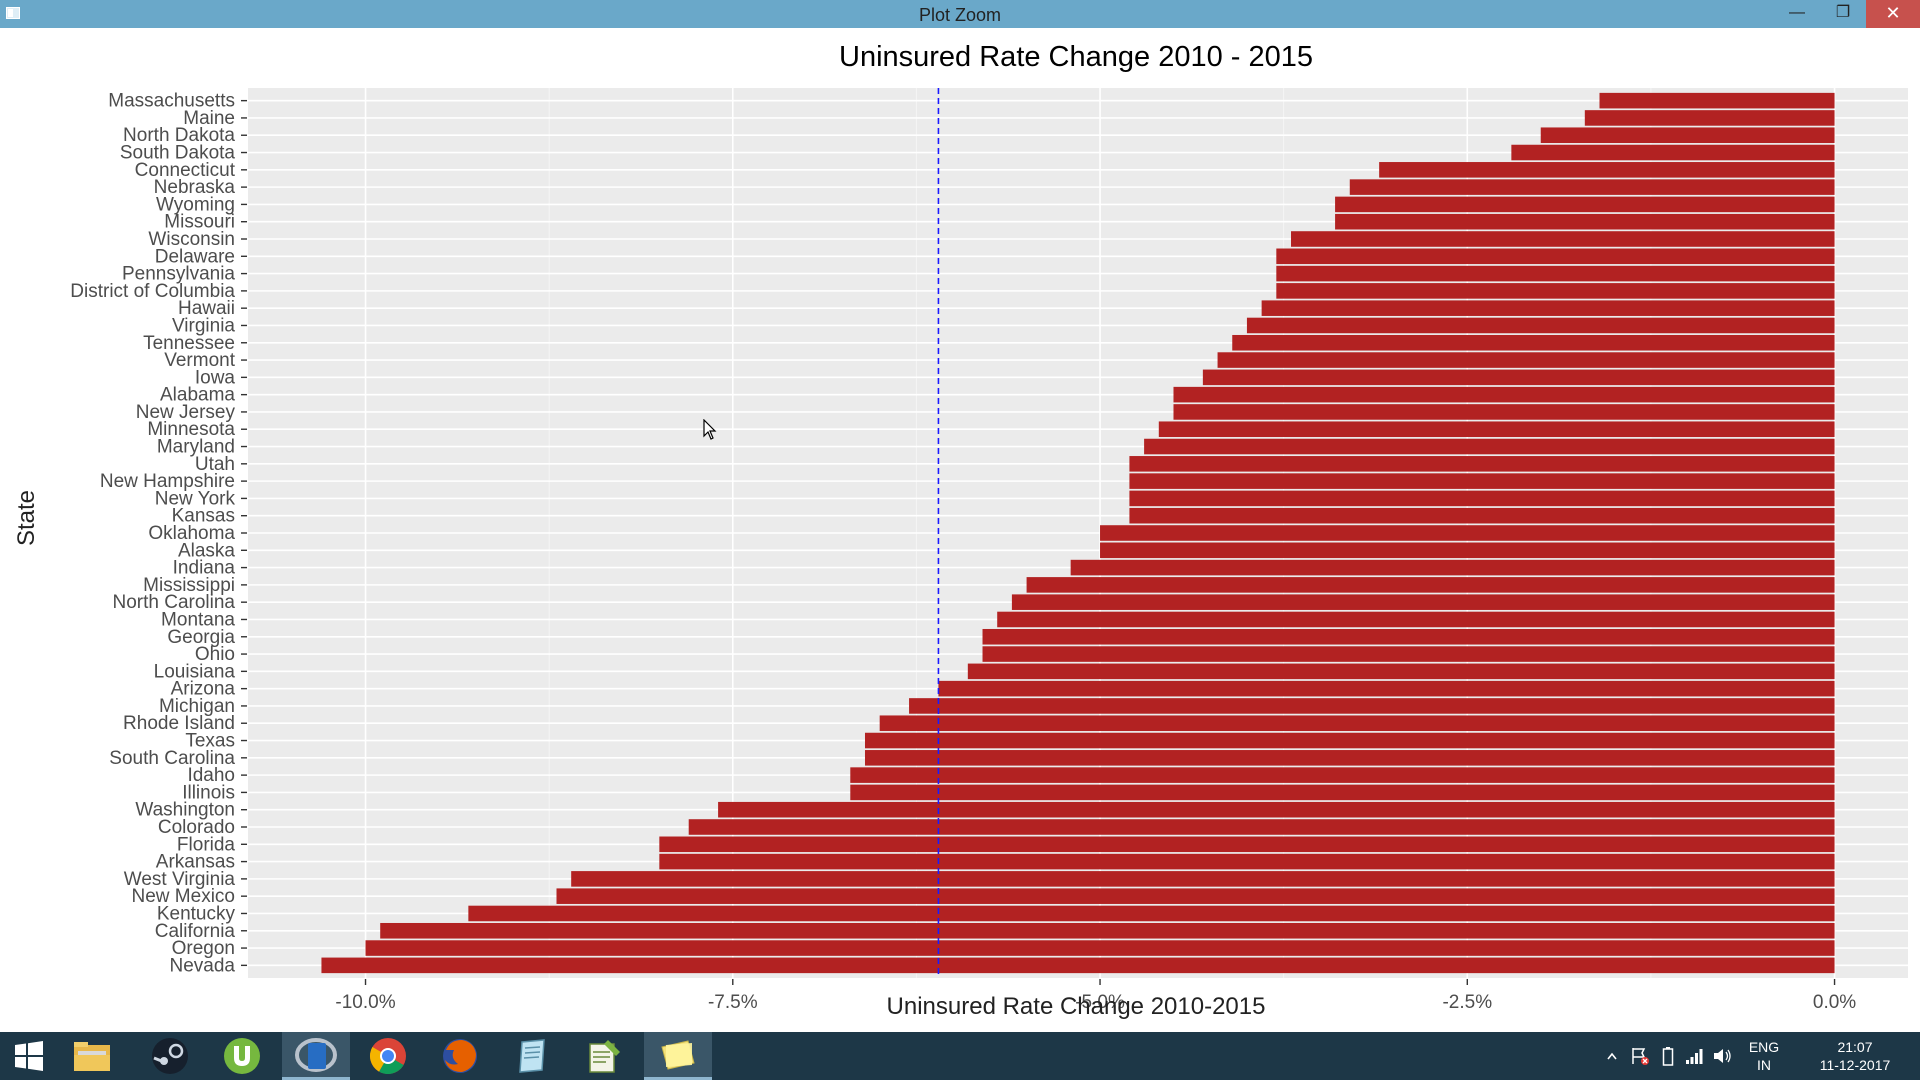 The height and width of the screenshot is (1080, 1920). Describe the element at coordinates (29, 1056) in the screenshot. I see `start-button` at that location.